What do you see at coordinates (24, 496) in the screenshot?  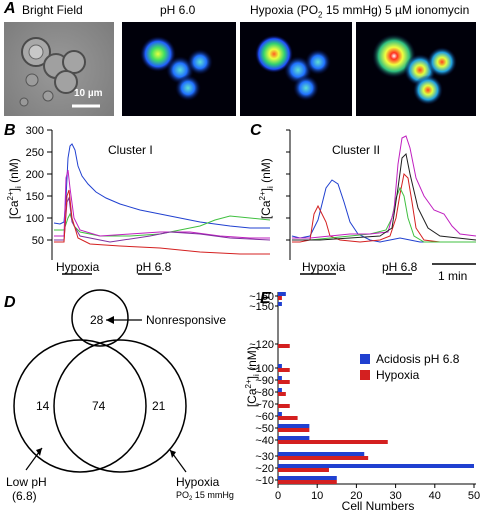 I see `venn-low-ph-label-2: (6.8)` at bounding box center [24, 496].